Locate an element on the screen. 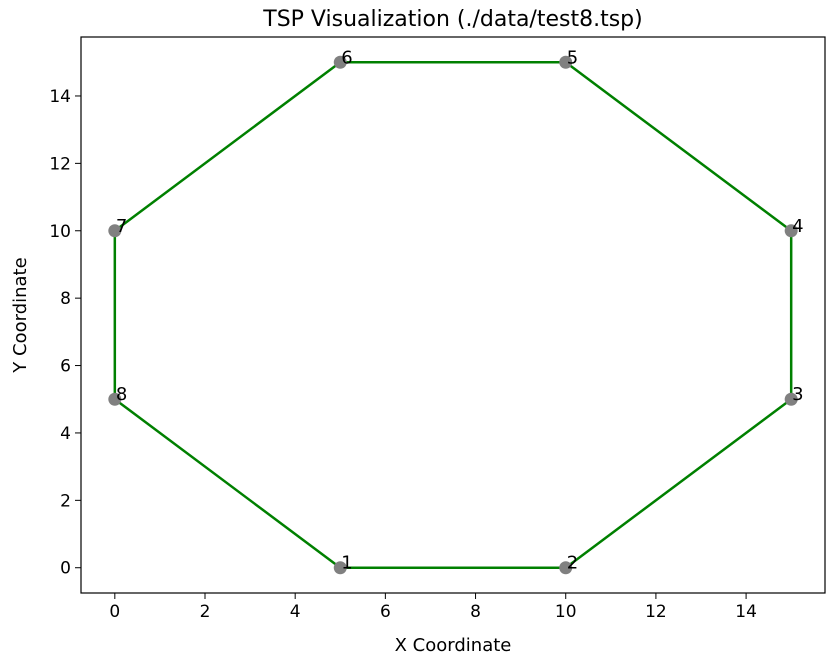  x-tick-label: 14 is located at coordinates (746, 612).